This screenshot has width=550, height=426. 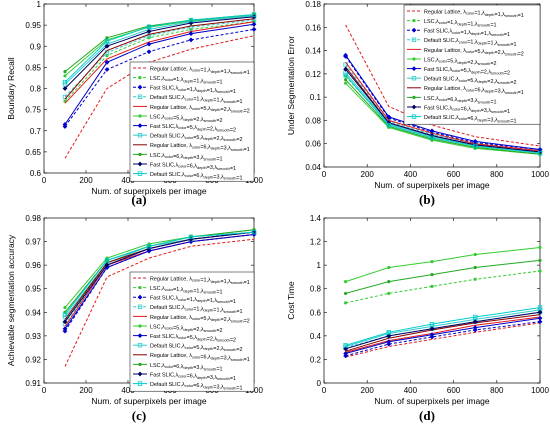 I want to click on y-tick-label: 0.16, so click(x=313, y=27).